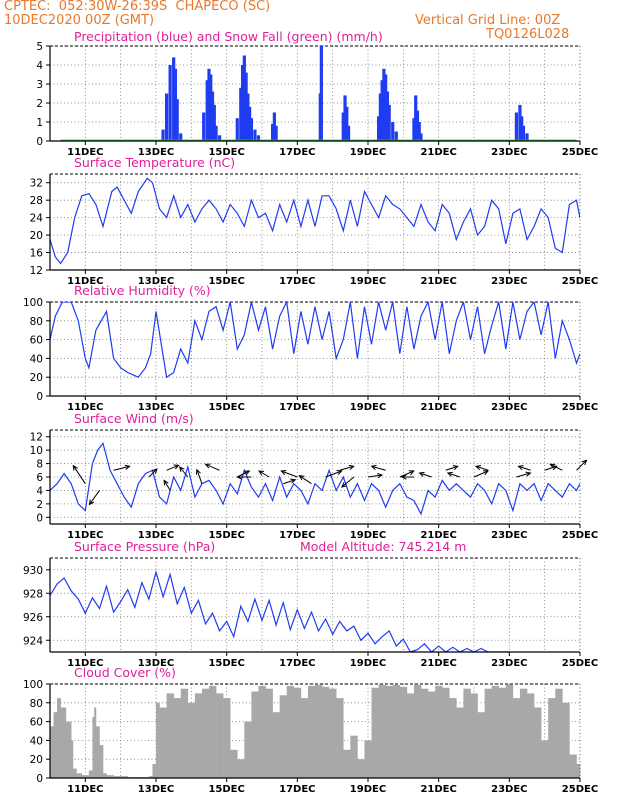 The width and height of the screenshot is (618, 800). Describe the element at coordinates (145, 546) in the screenshot. I see `pressure-title: Surface Pressure (hPa)` at that location.